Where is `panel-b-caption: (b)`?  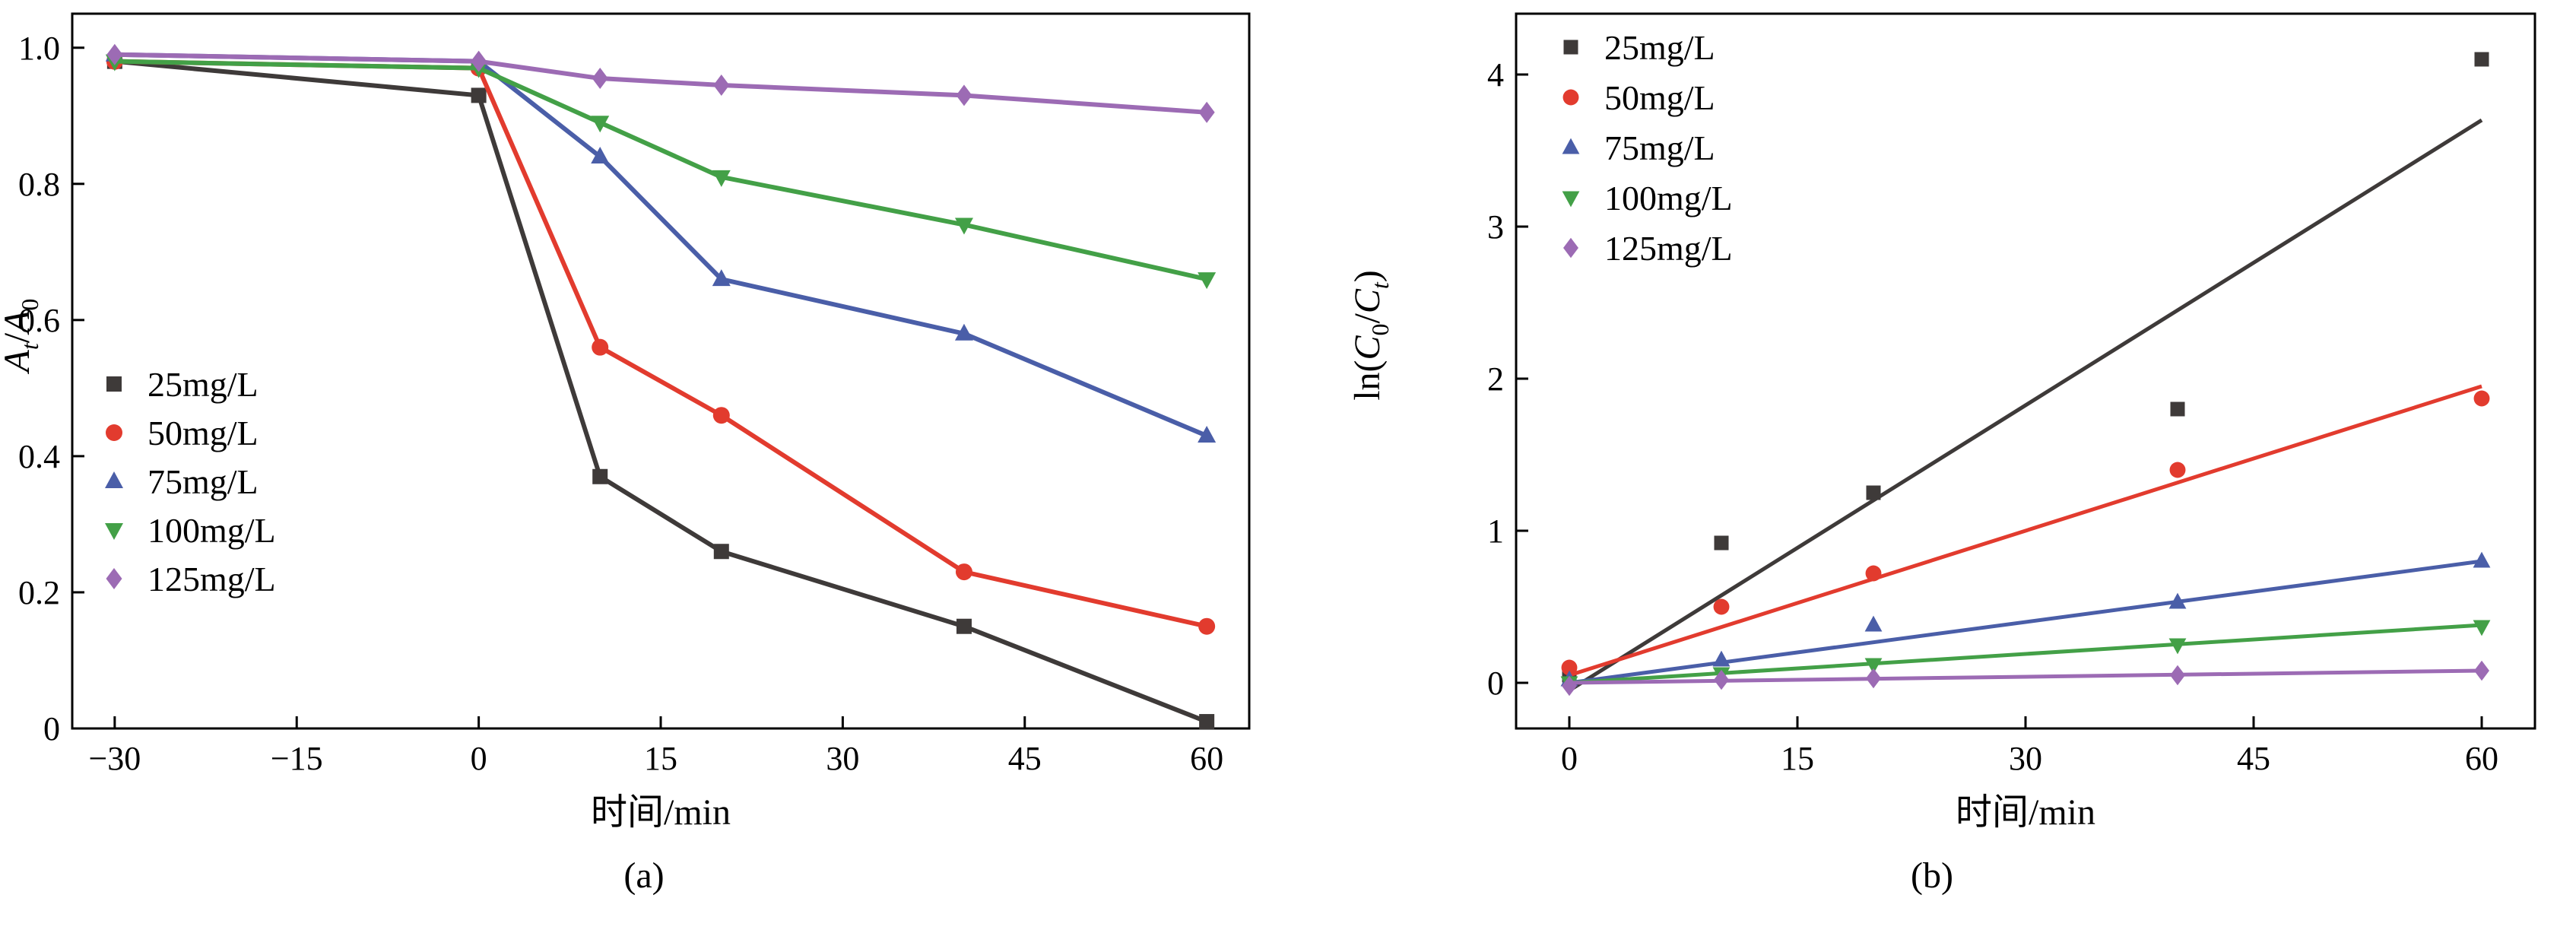
panel-b-caption: (b) is located at coordinates (1932, 875).